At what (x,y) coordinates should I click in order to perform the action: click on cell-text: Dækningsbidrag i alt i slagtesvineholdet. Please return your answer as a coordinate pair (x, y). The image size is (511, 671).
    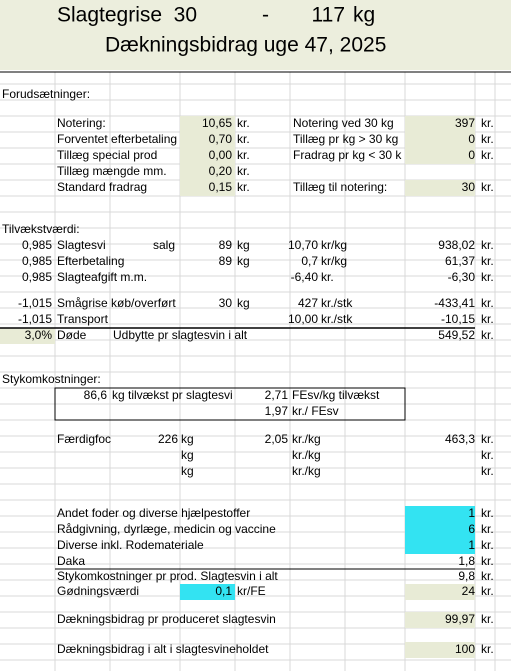
    Looking at the image, I should click on (163, 649).